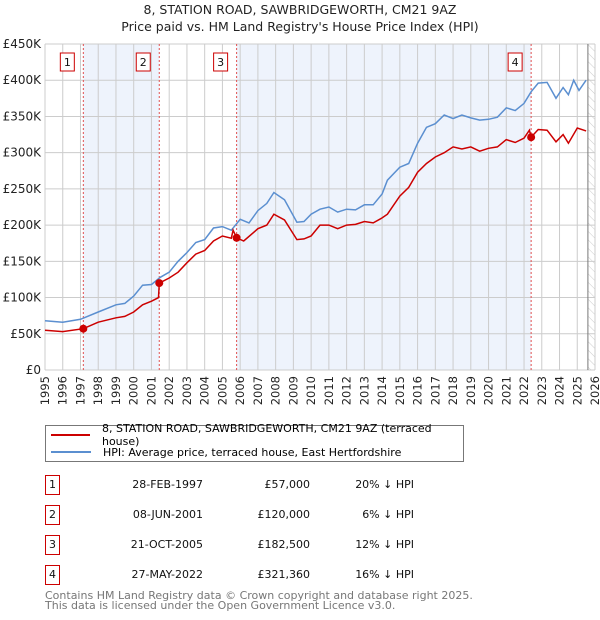 This screenshot has width=600, height=620. I want to click on y-tick-label: £100K, so click(23, 298).